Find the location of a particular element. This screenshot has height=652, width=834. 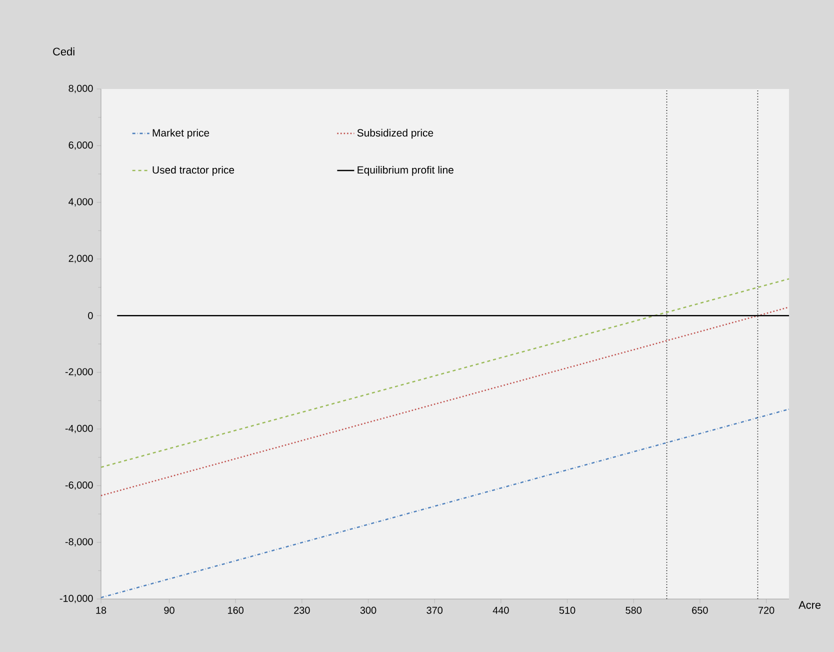

y-tick-label: 6,000 is located at coordinates (80, 146).